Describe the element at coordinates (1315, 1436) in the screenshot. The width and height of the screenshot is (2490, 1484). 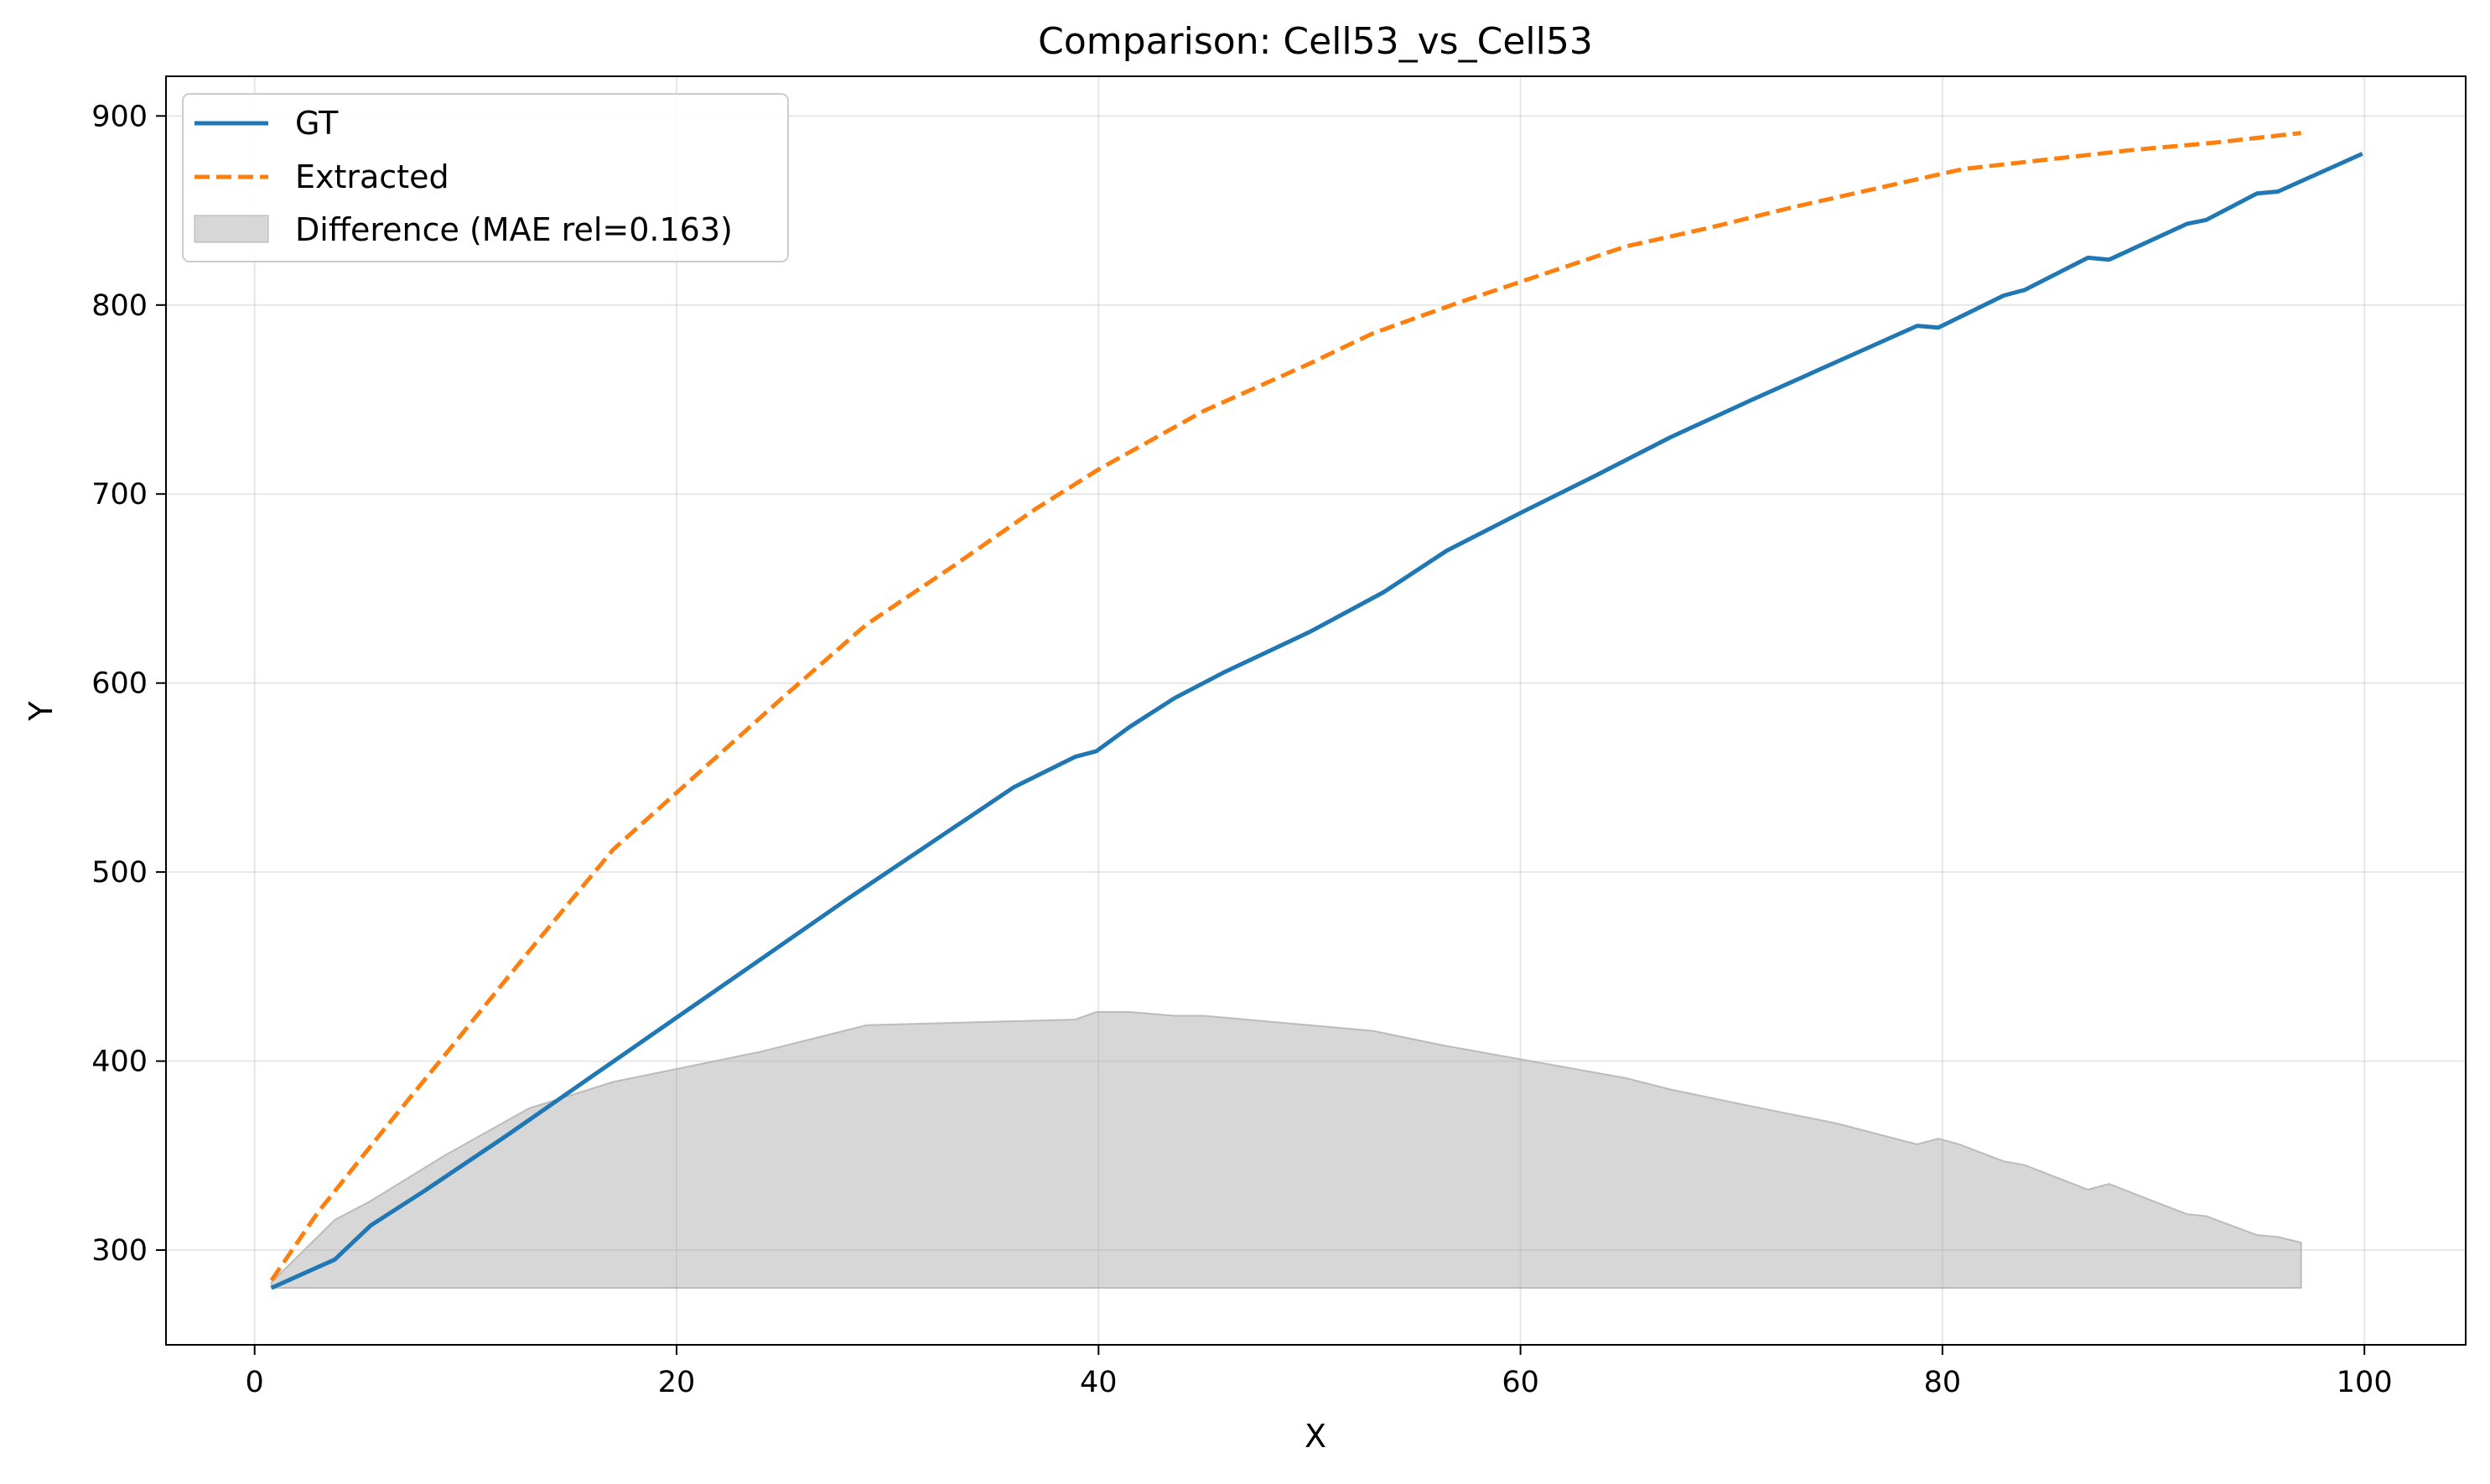
I see `x-axis-label: X` at that location.